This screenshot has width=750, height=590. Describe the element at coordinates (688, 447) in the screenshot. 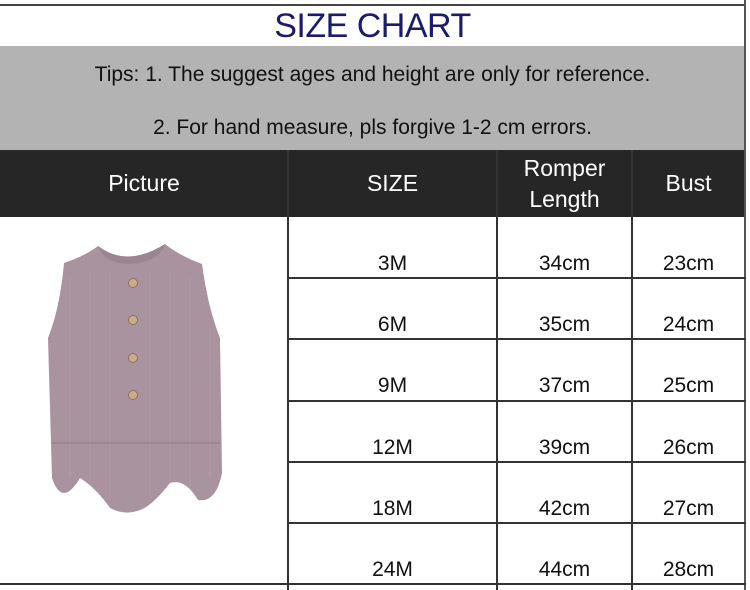

I see `cell-bust: 26cm` at that location.